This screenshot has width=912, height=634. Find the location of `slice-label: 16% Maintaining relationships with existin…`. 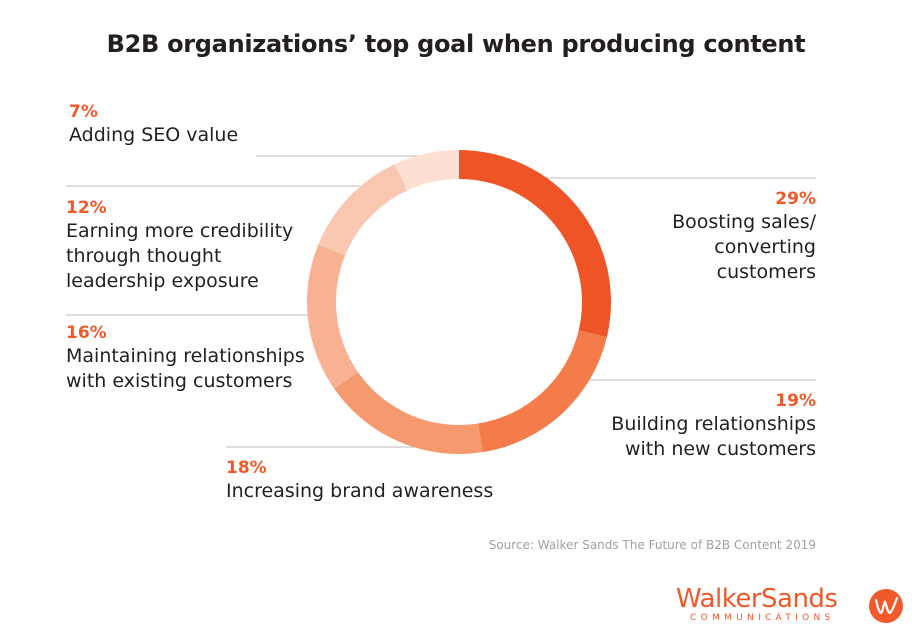

slice-label: 16% Maintaining relationships with existin… is located at coordinates (206, 358).